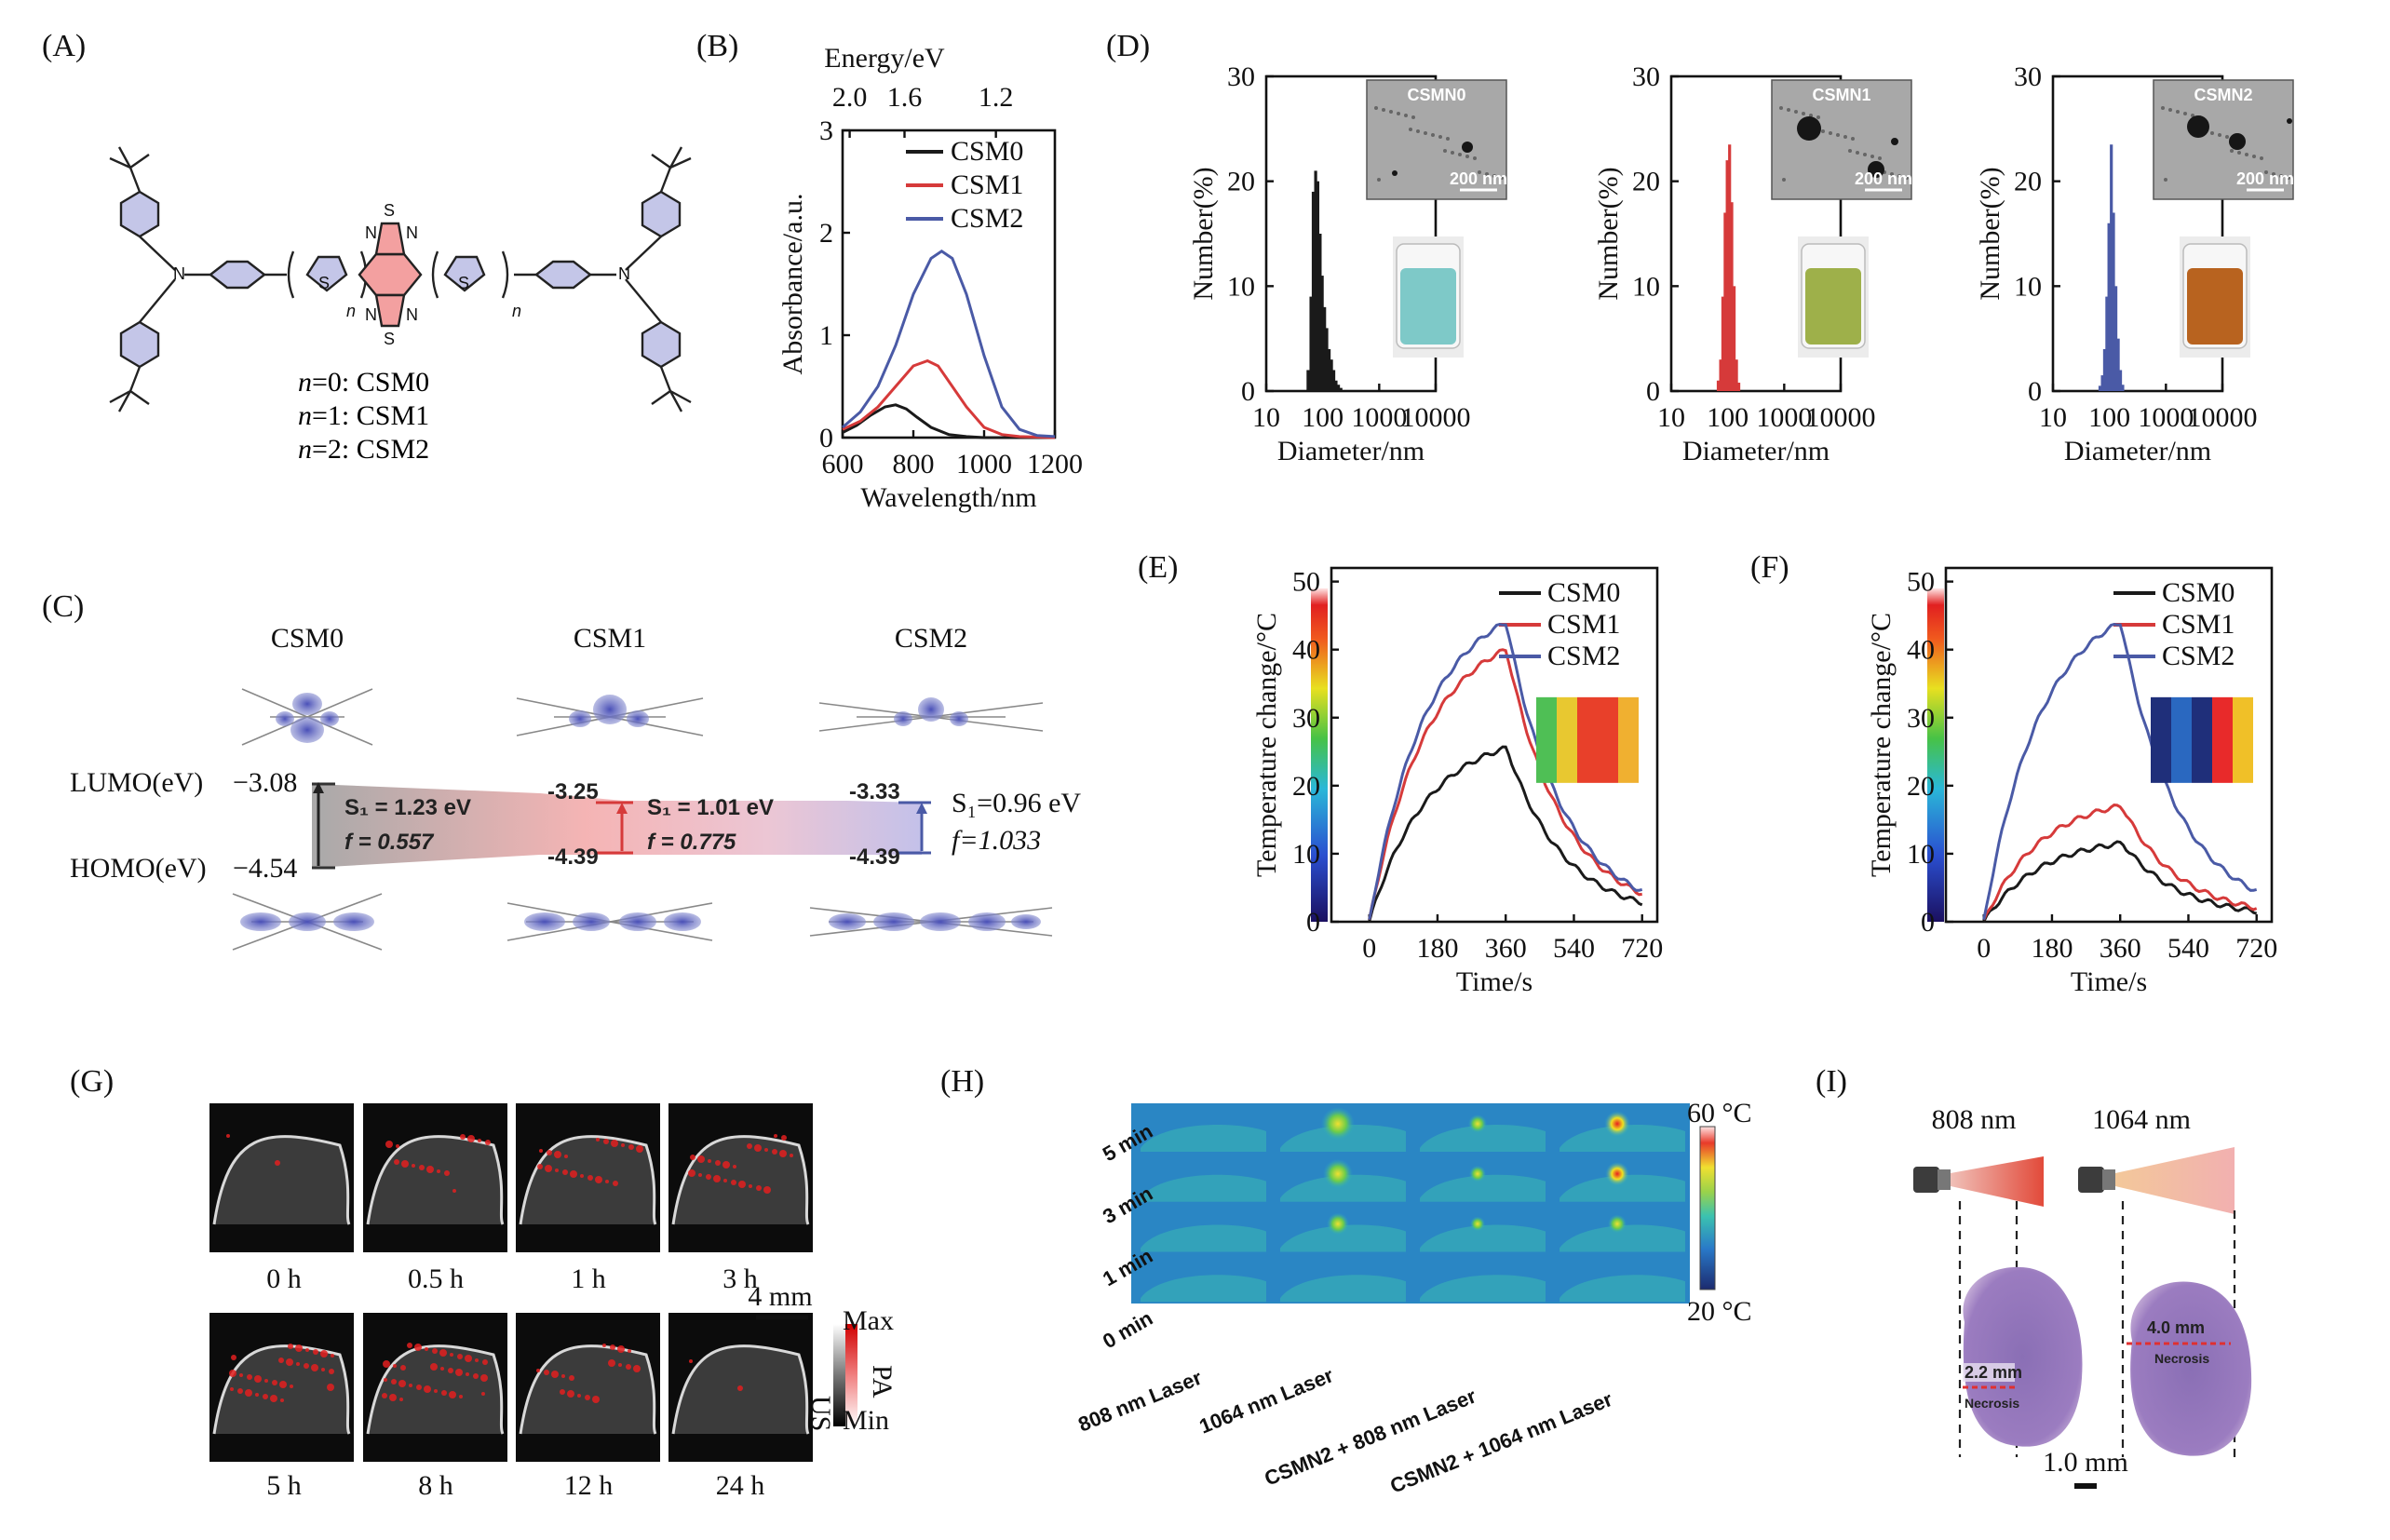  What do you see at coordinates (931, 639) in the screenshot?
I see `csm2-title: CSM2` at bounding box center [931, 639].